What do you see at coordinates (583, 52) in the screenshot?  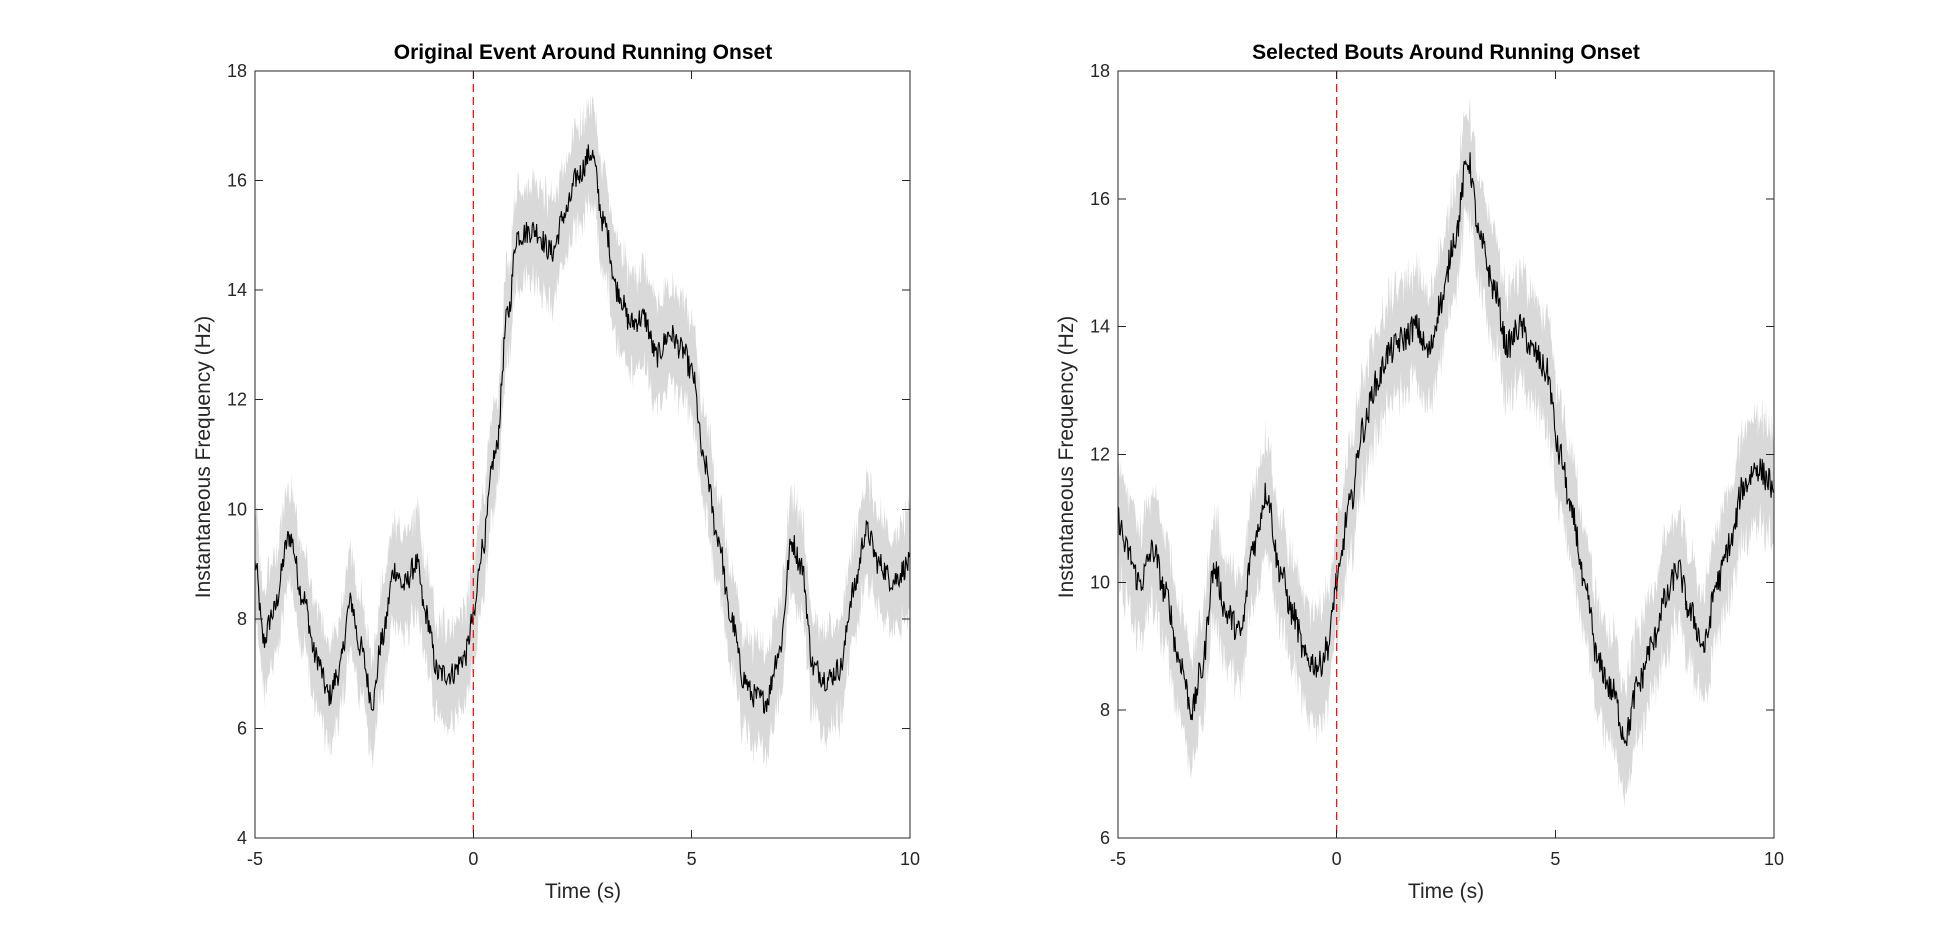 I see `left-chart-title: Original Event Around Running Onset` at bounding box center [583, 52].